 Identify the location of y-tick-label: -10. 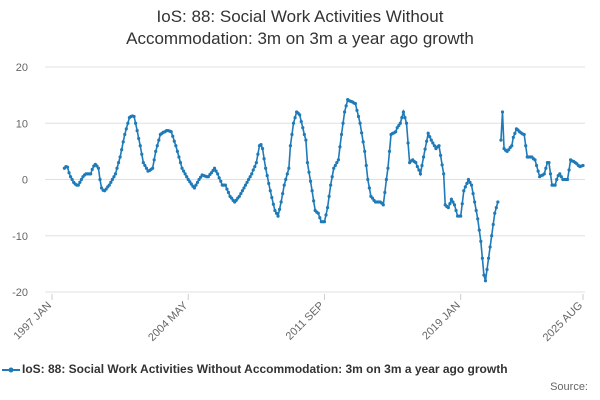
(20, 237).